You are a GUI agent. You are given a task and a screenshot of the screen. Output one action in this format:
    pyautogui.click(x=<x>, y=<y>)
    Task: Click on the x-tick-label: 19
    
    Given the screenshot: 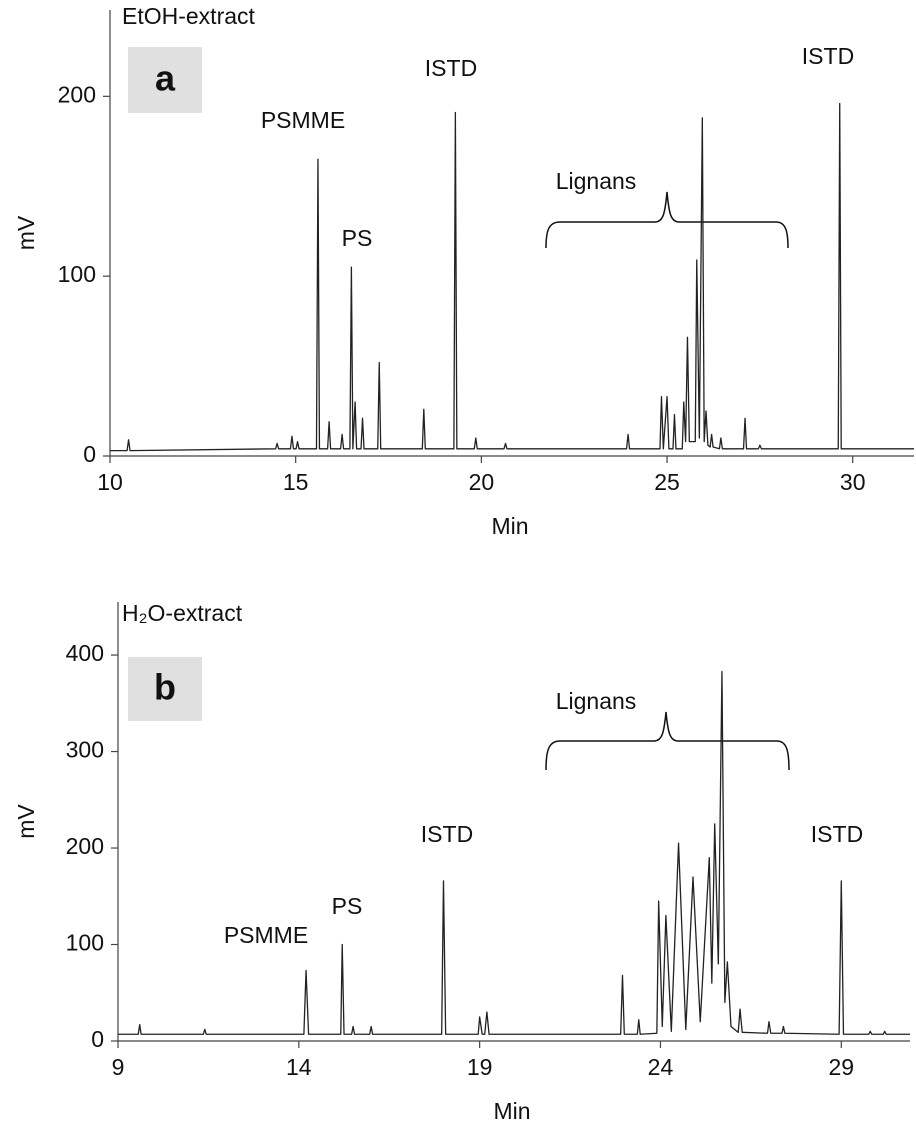 What is the action you would take?
    pyautogui.click(x=480, y=1067)
    